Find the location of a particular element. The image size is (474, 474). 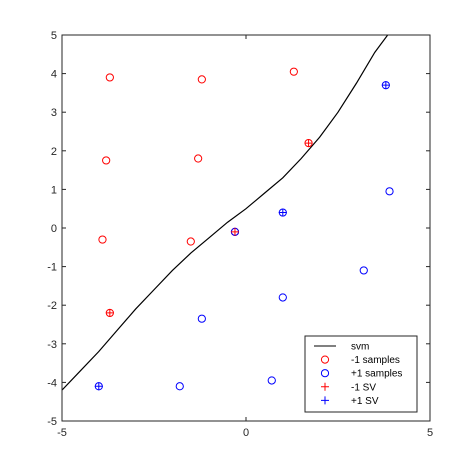

x-tick-label: 5 is located at coordinates (430, 433).